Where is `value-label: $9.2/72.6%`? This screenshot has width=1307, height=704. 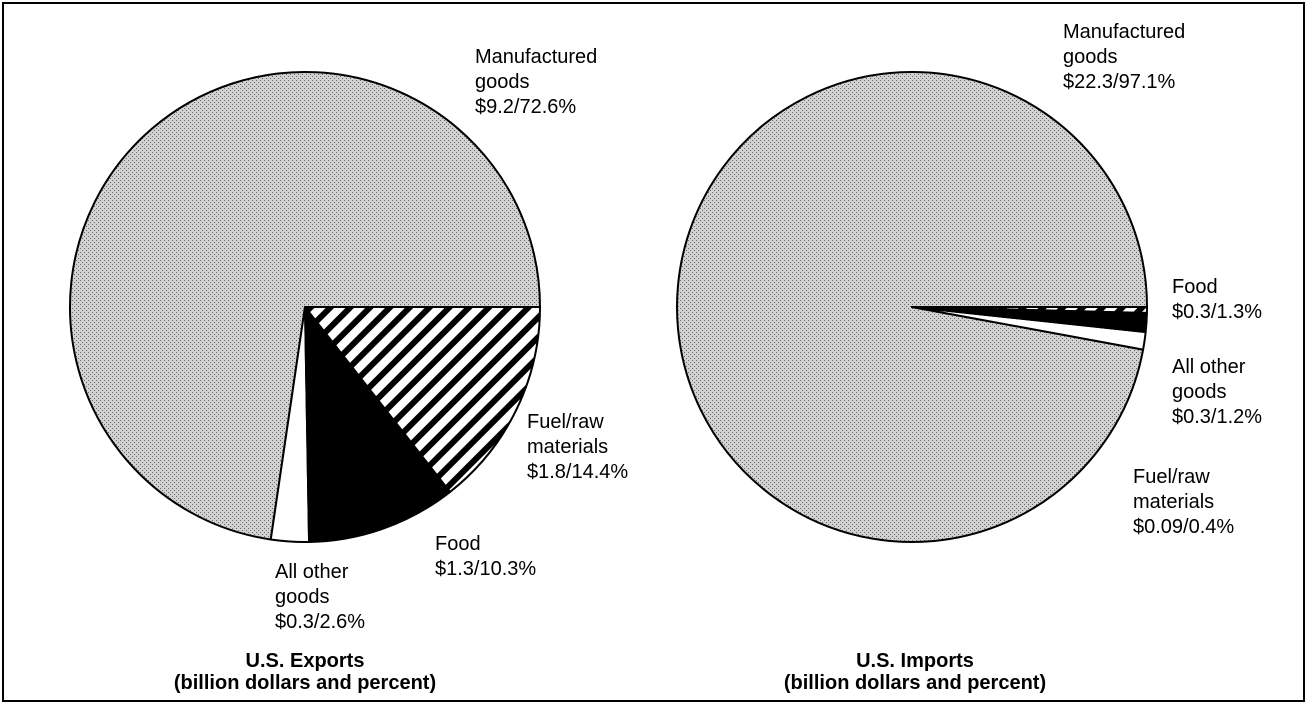
value-label: $9.2/72.6% is located at coordinates (526, 107).